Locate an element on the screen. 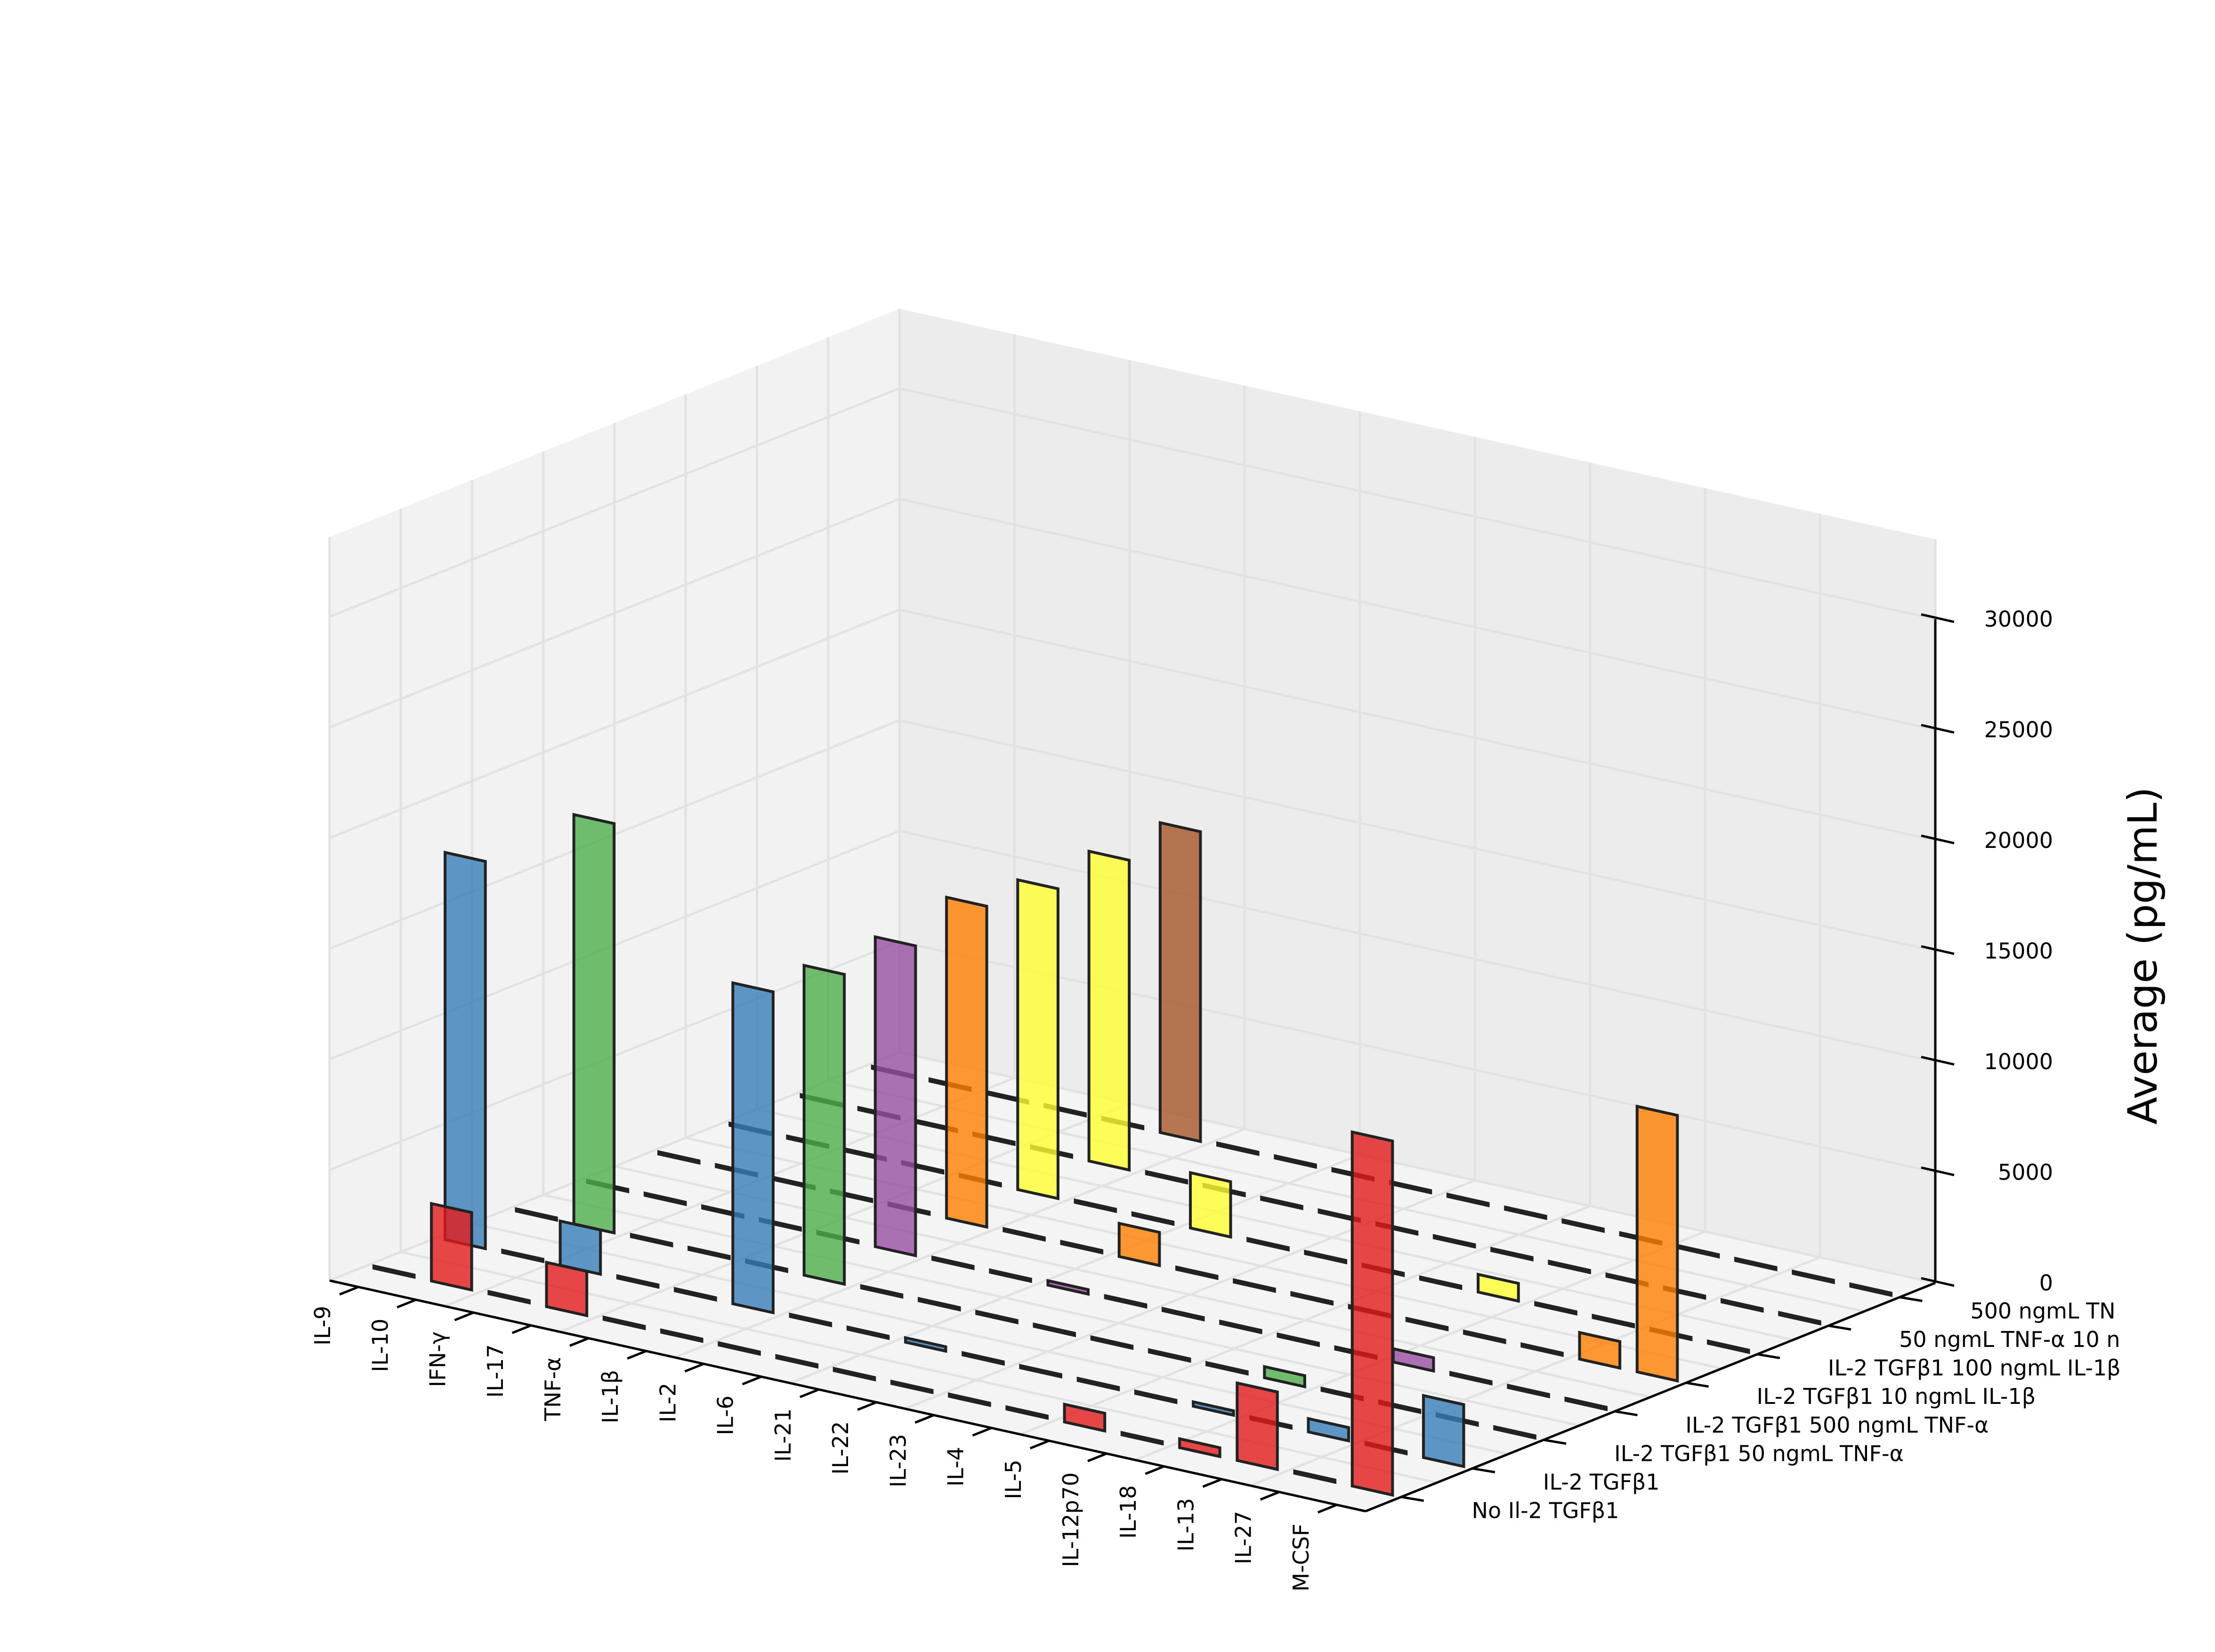 The width and height of the screenshot is (2215, 1652). x-tick-label: IL-27 is located at coordinates (1243, 1537).